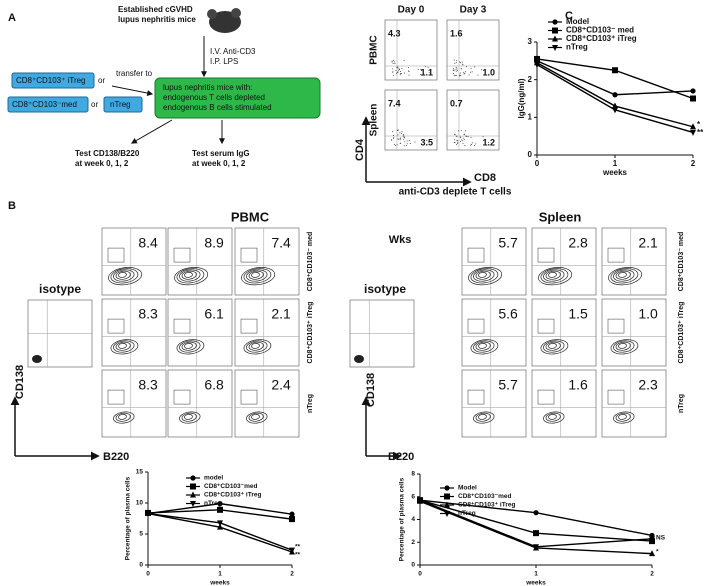 Image resolution: width=708 pixels, height=586 pixels. Describe the element at coordinates (220, 574) in the screenshot. I see `x-tick-label: 1` at that location.